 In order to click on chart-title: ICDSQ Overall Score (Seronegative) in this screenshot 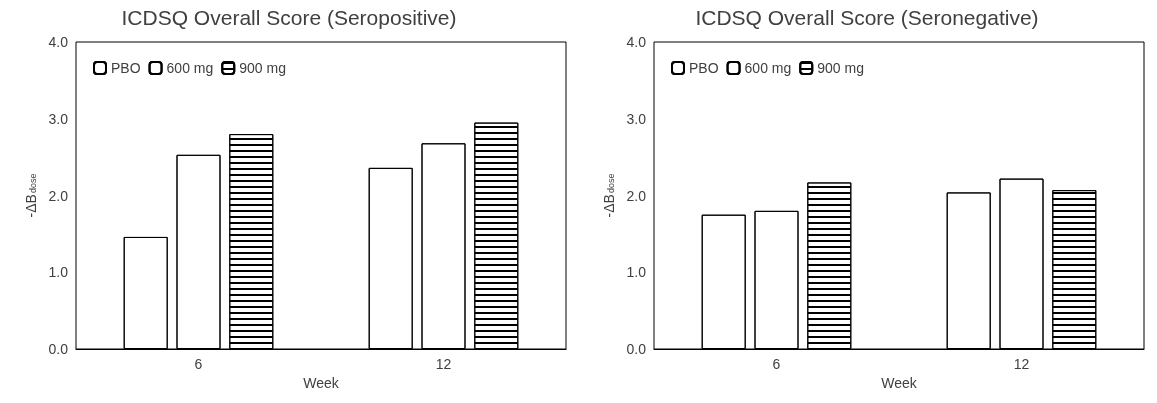, I will do `click(867, 17)`.